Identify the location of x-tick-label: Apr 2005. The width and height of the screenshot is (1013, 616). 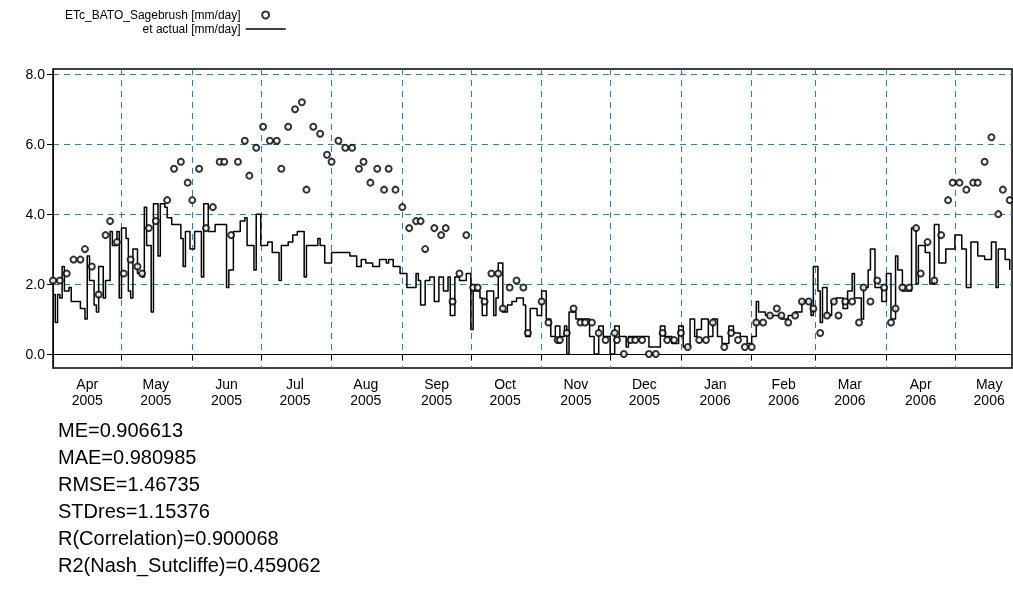
(87, 392).